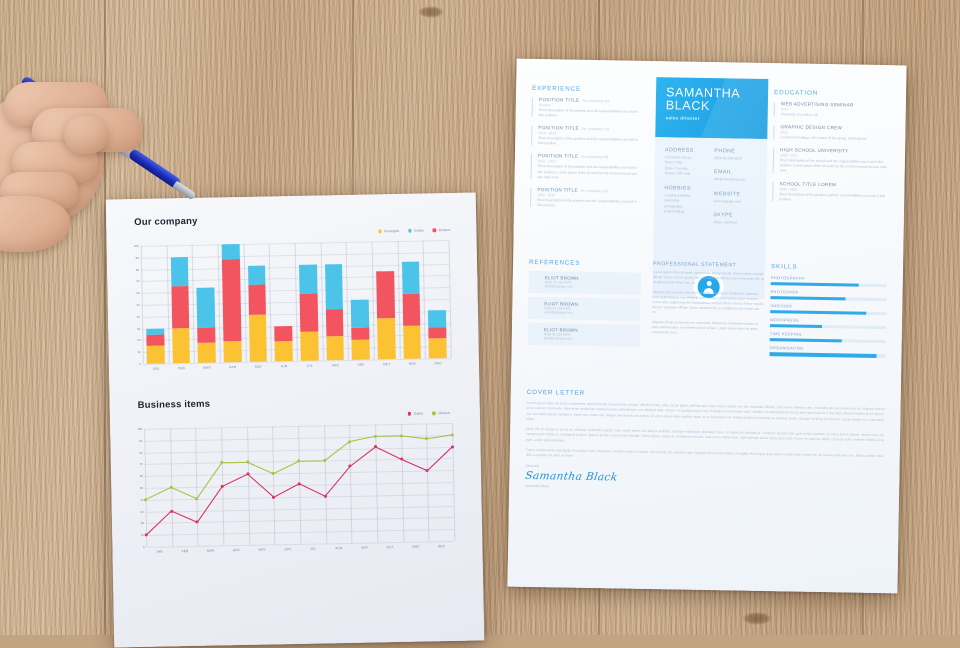  I want to click on y-tick-label: 100, so click(136, 246).